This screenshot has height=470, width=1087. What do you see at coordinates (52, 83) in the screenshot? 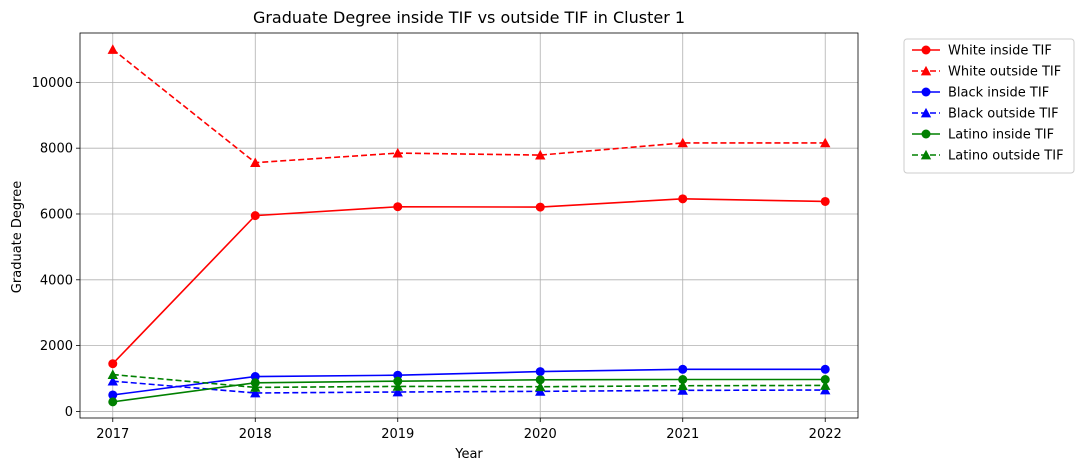
I see `y-tick-label: 10000` at bounding box center [52, 83].